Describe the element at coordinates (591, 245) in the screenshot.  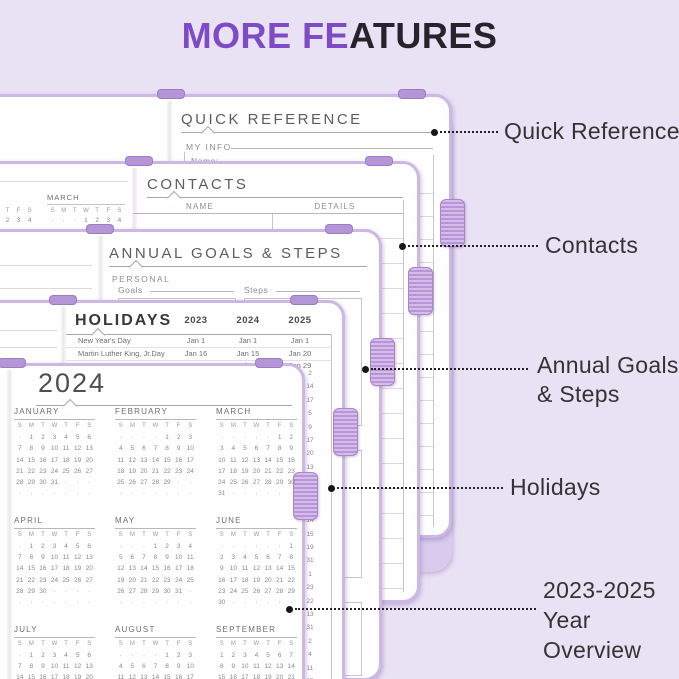
I see `callout-label-contacts: Contacts` at that location.